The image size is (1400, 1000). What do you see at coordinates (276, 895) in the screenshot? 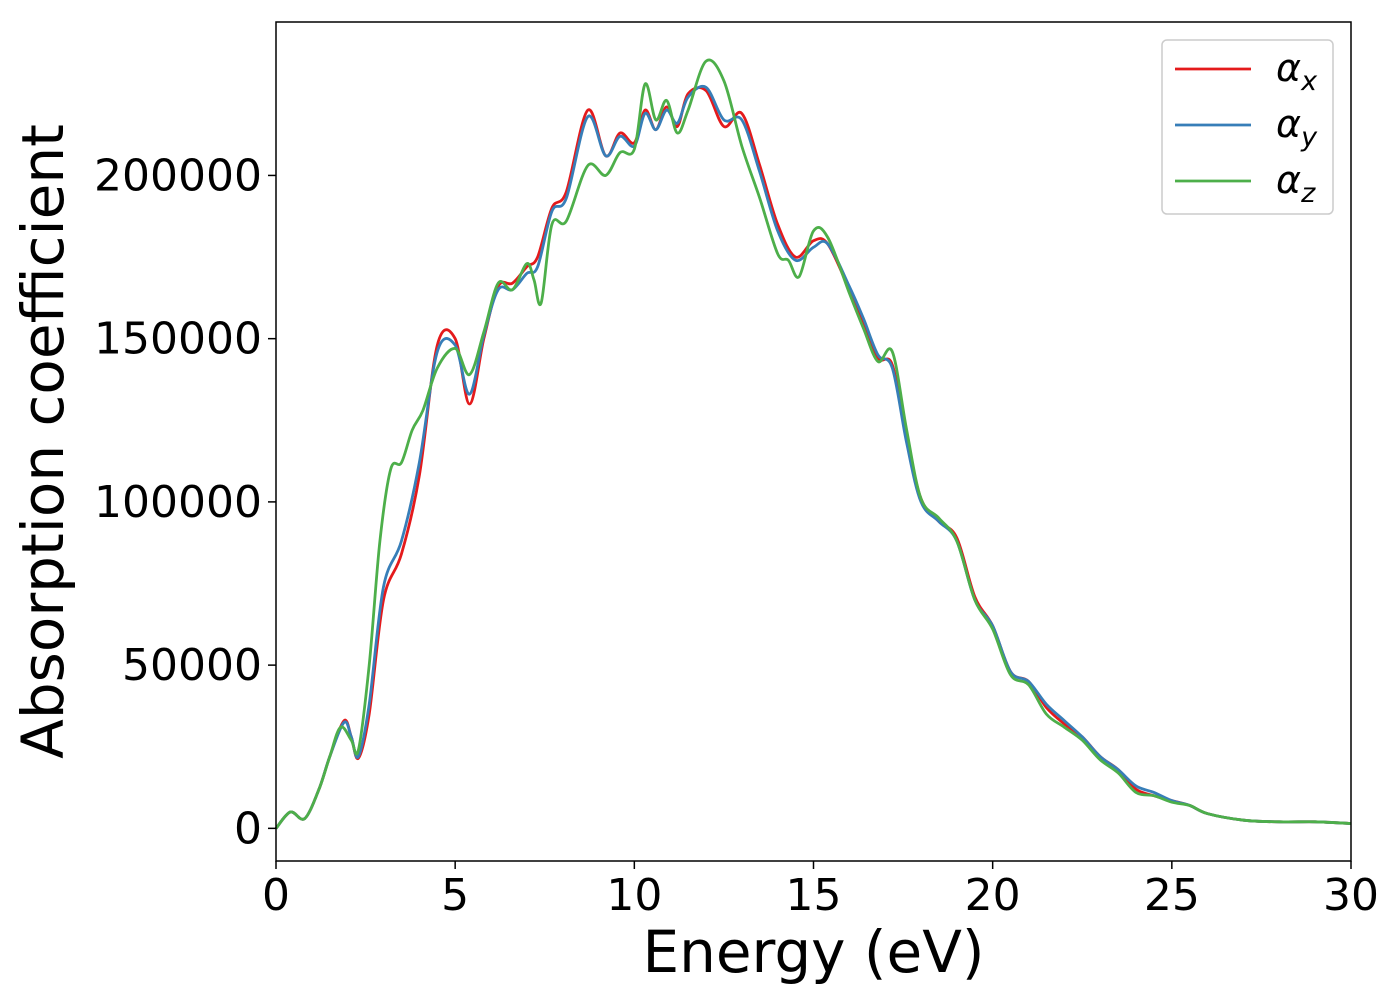
I see `x-tick-label: 0` at bounding box center [276, 895].